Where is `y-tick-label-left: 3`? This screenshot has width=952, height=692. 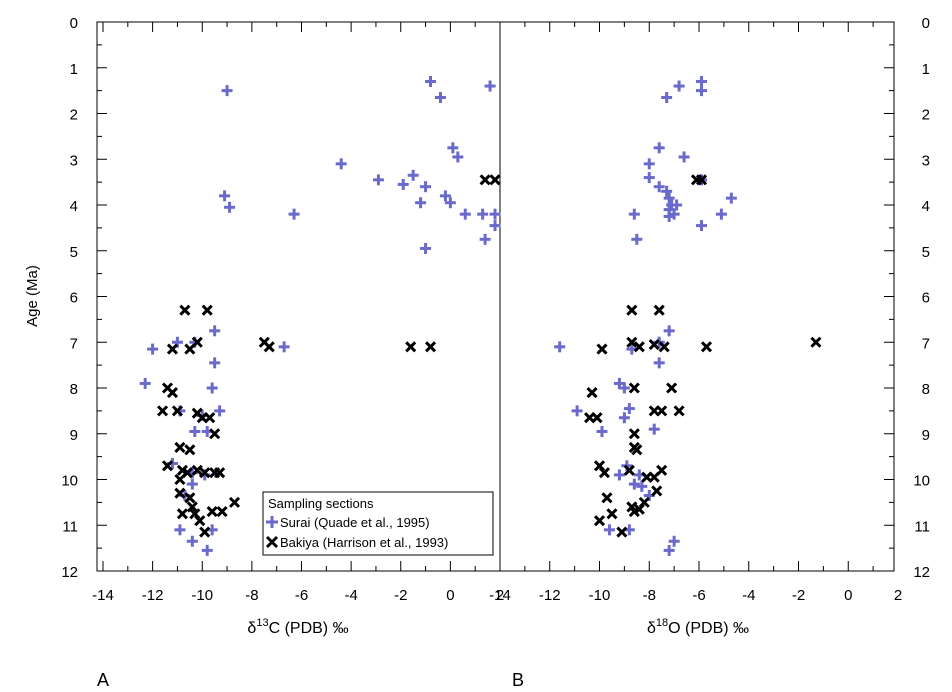
y-tick-label-left: 3 is located at coordinates (74, 160).